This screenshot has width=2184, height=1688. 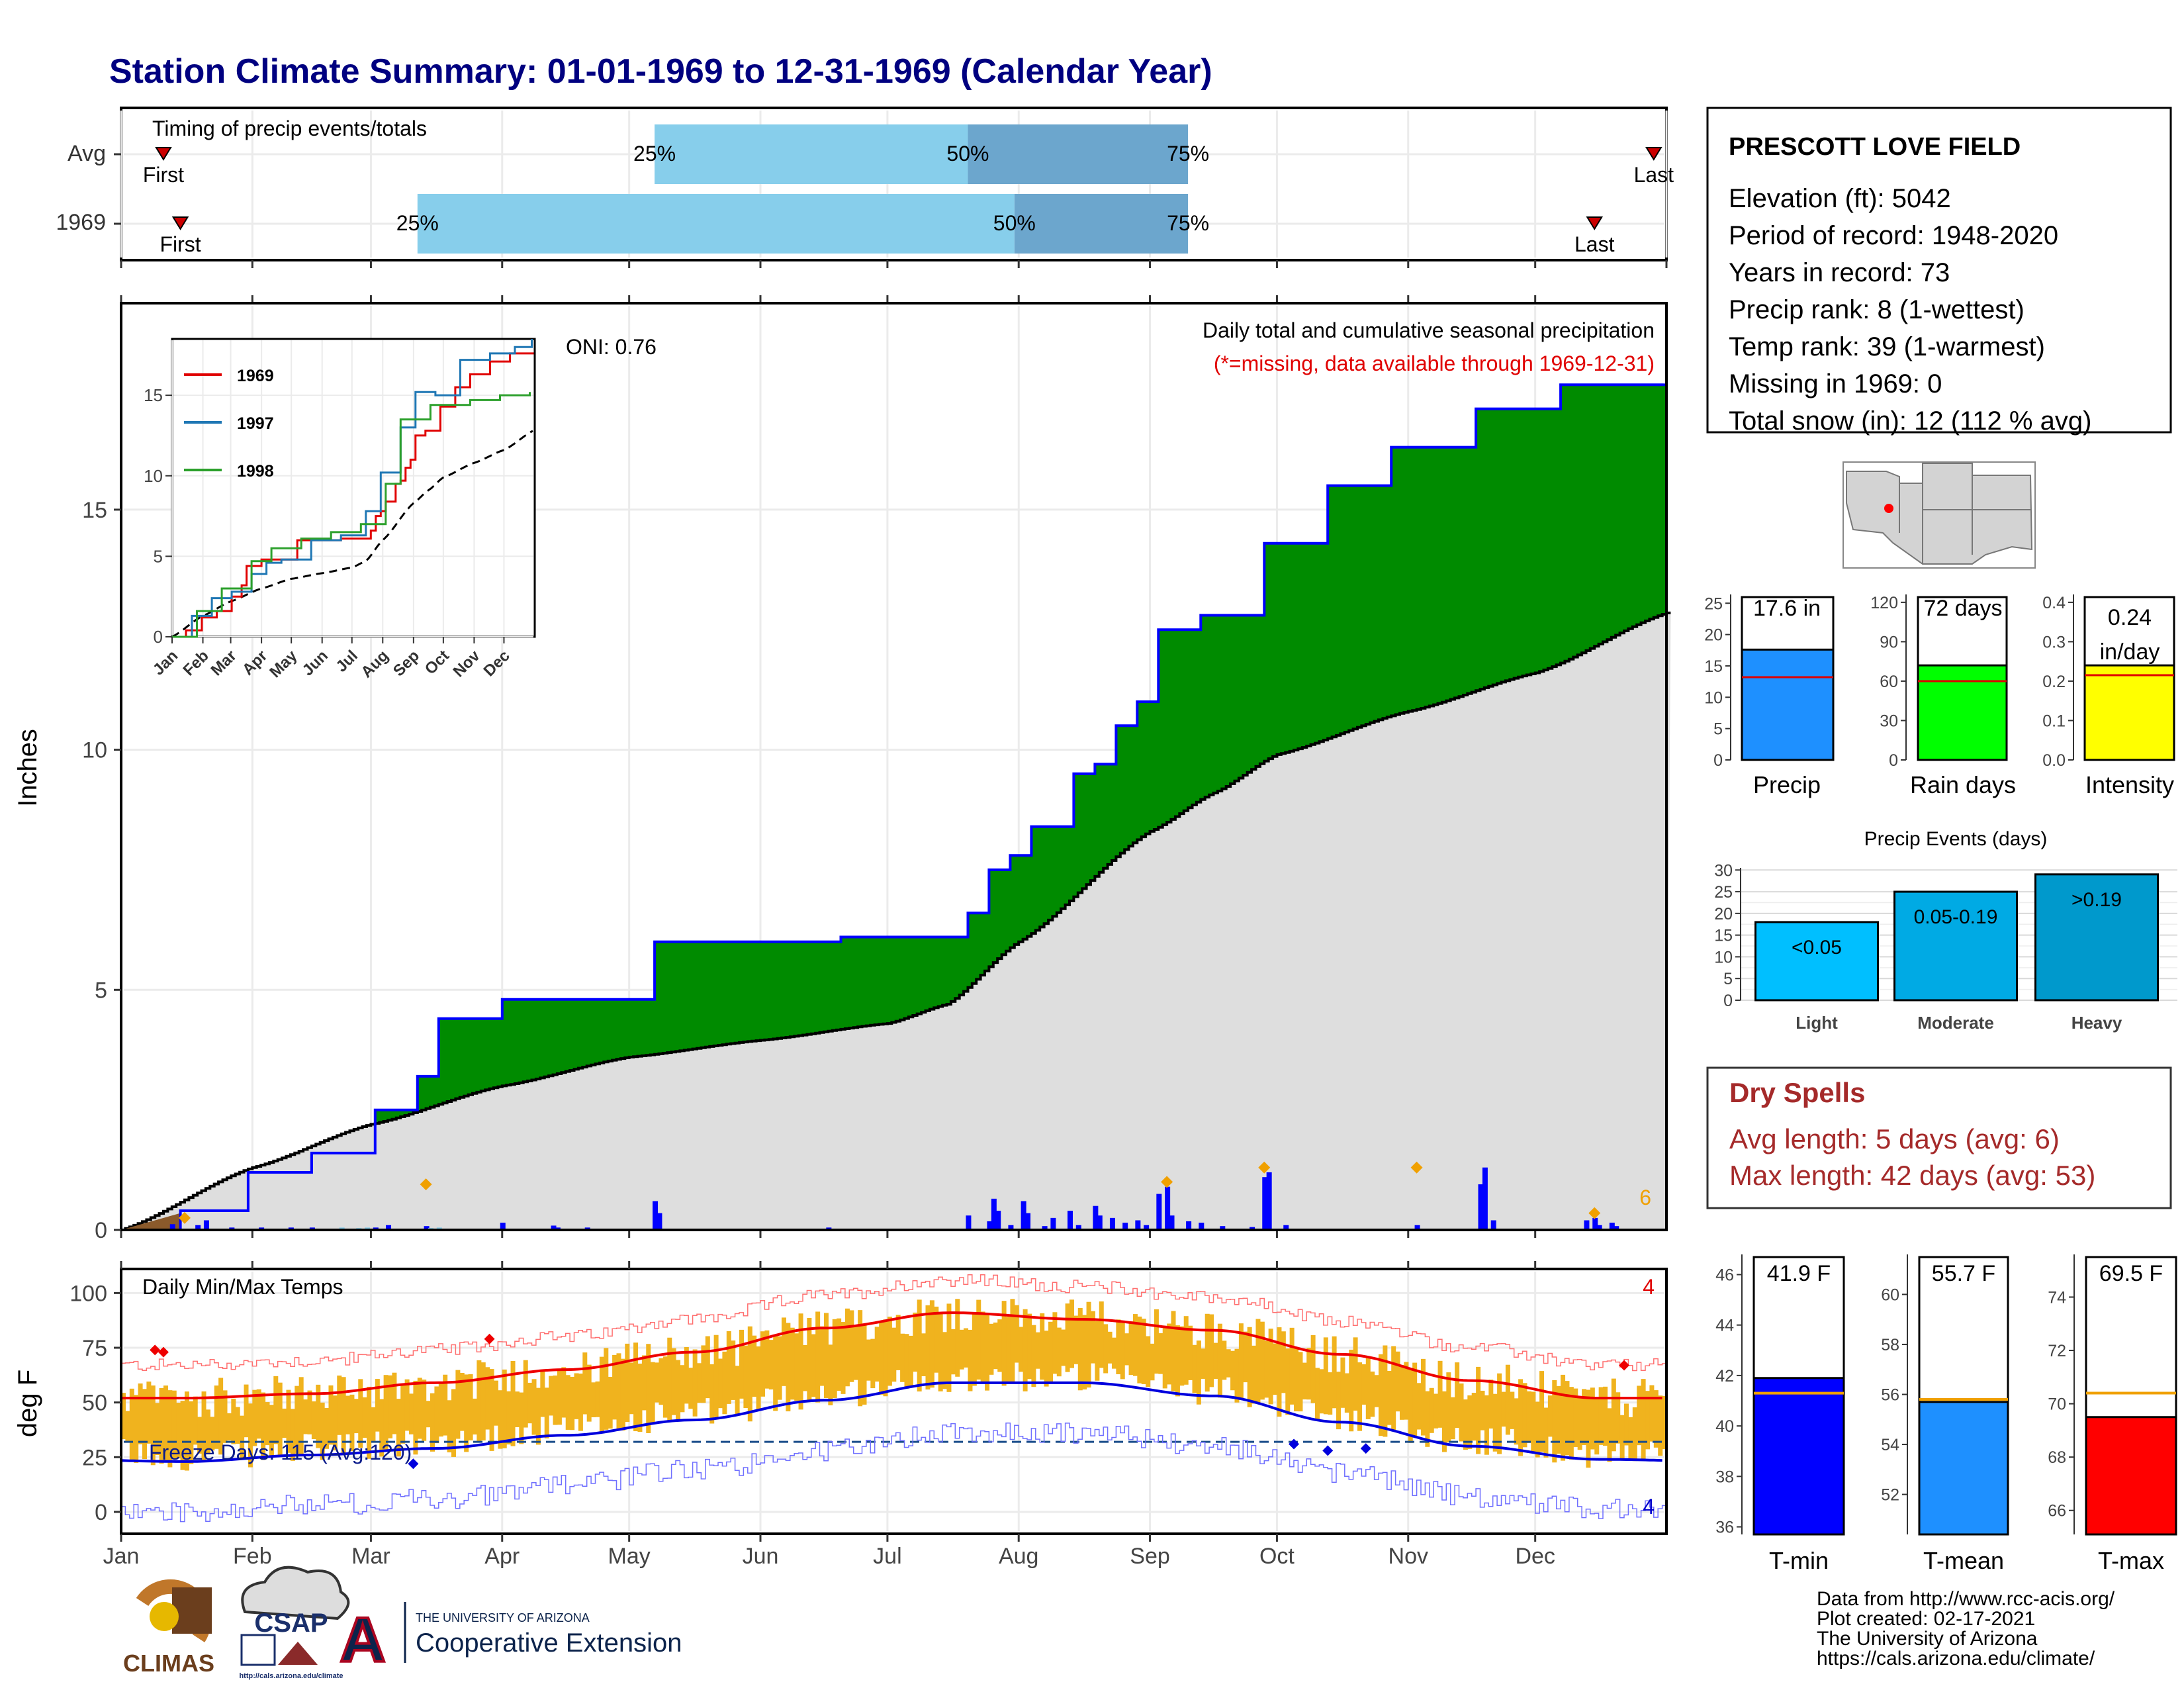 What do you see at coordinates (168, 1663) in the screenshot?
I see `climas-wordmark: CLIMAS` at bounding box center [168, 1663].